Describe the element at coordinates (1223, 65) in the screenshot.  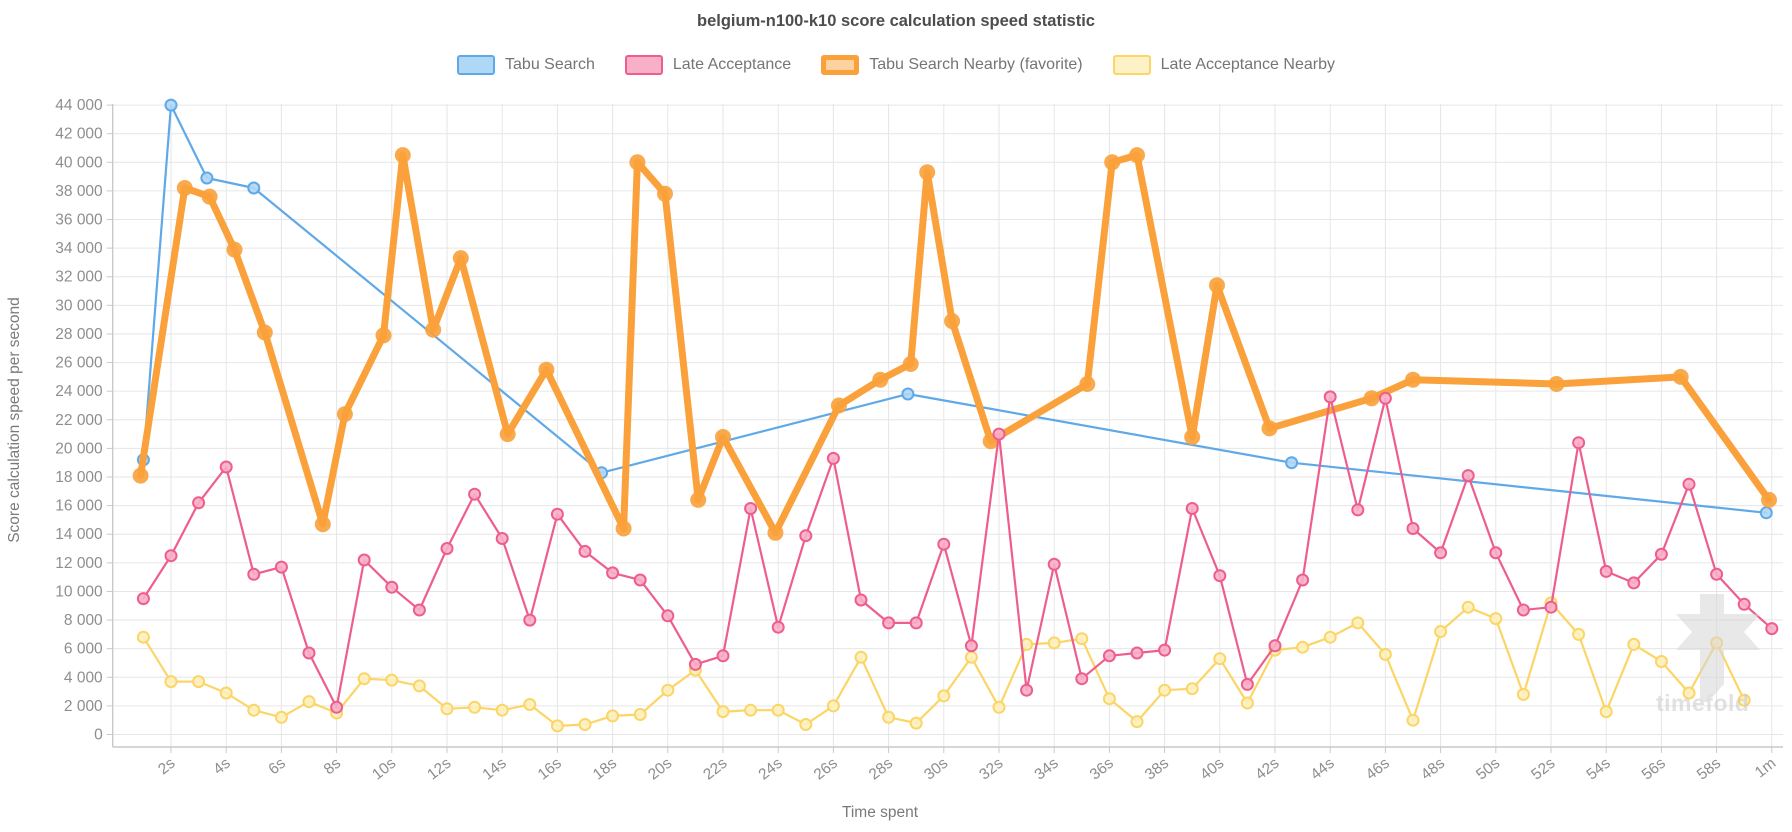
I see `legend-item-late-acceptance-nearby: Late Acceptance Nearby` at that location.